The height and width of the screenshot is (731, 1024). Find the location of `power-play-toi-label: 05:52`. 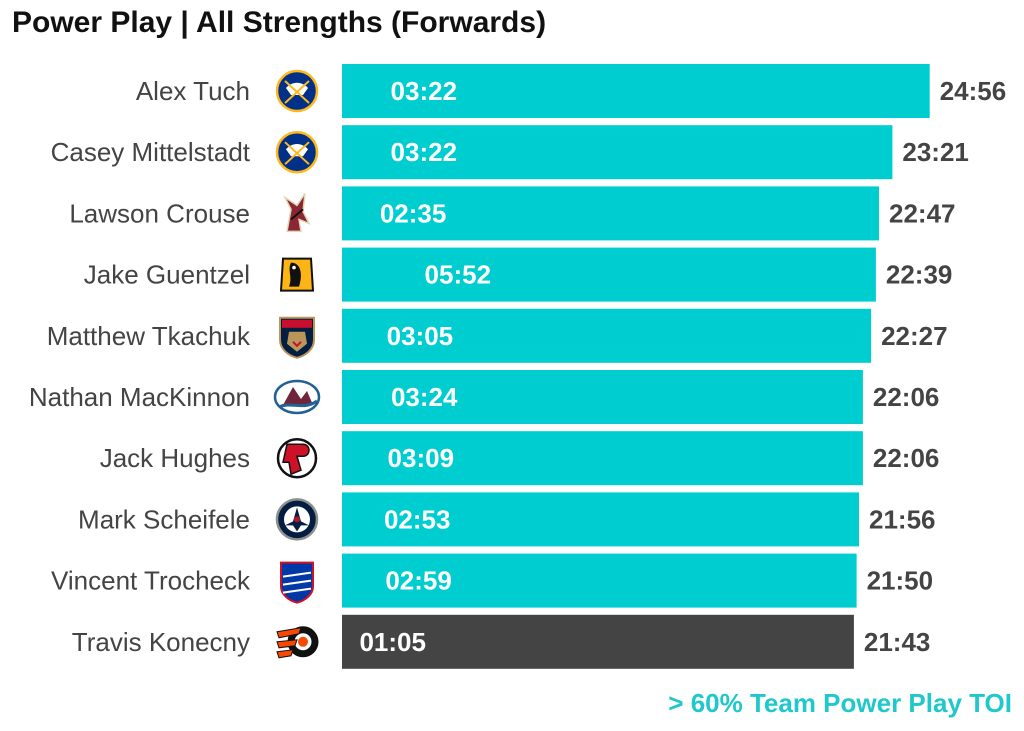

power-play-toi-label: 05:52 is located at coordinates (458, 275).